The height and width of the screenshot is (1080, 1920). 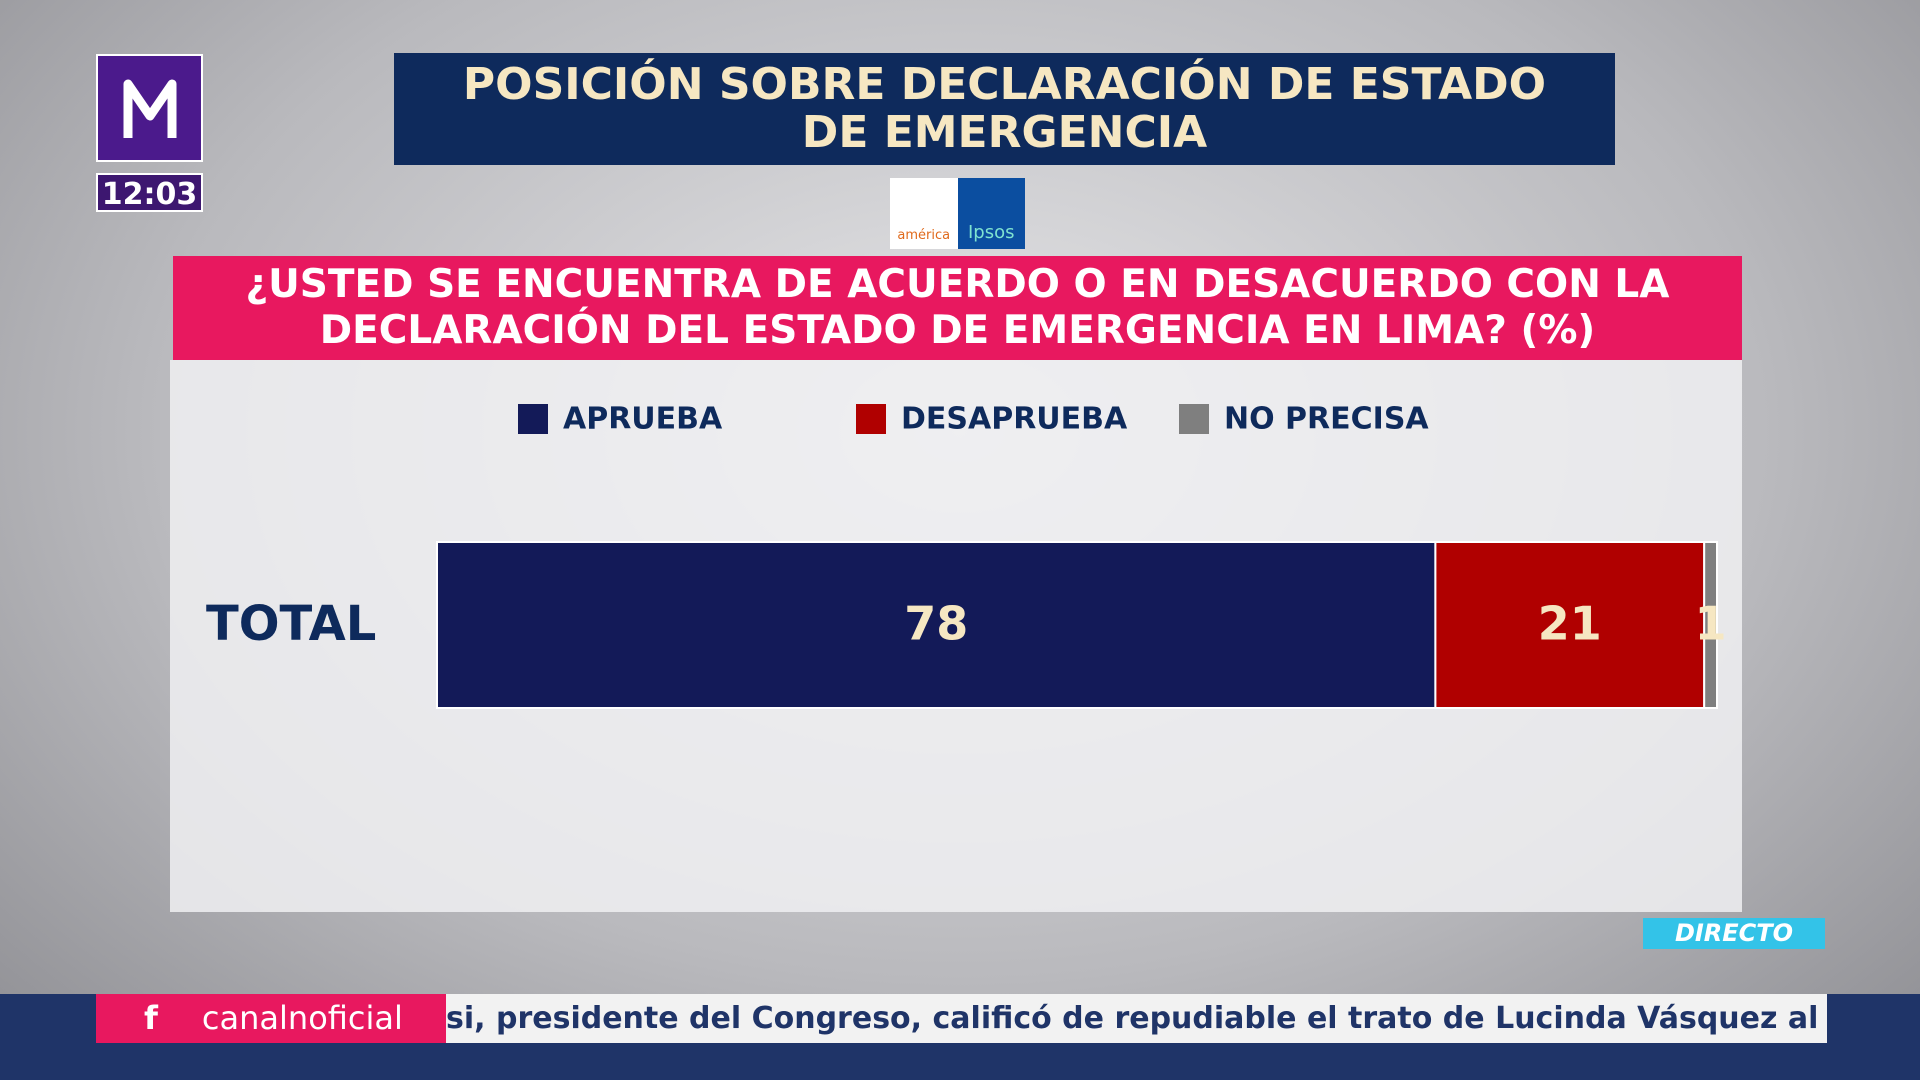 What do you see at coordinates (924, 235) in the screenshot?
I see `sponsor: américa` at bounding box center [924, 235].